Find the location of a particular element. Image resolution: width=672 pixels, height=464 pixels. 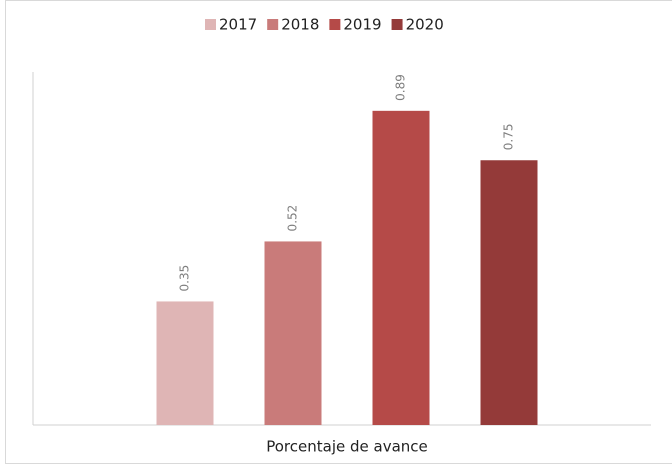

legend-label: 2017 is located at coordinates (238, 25).